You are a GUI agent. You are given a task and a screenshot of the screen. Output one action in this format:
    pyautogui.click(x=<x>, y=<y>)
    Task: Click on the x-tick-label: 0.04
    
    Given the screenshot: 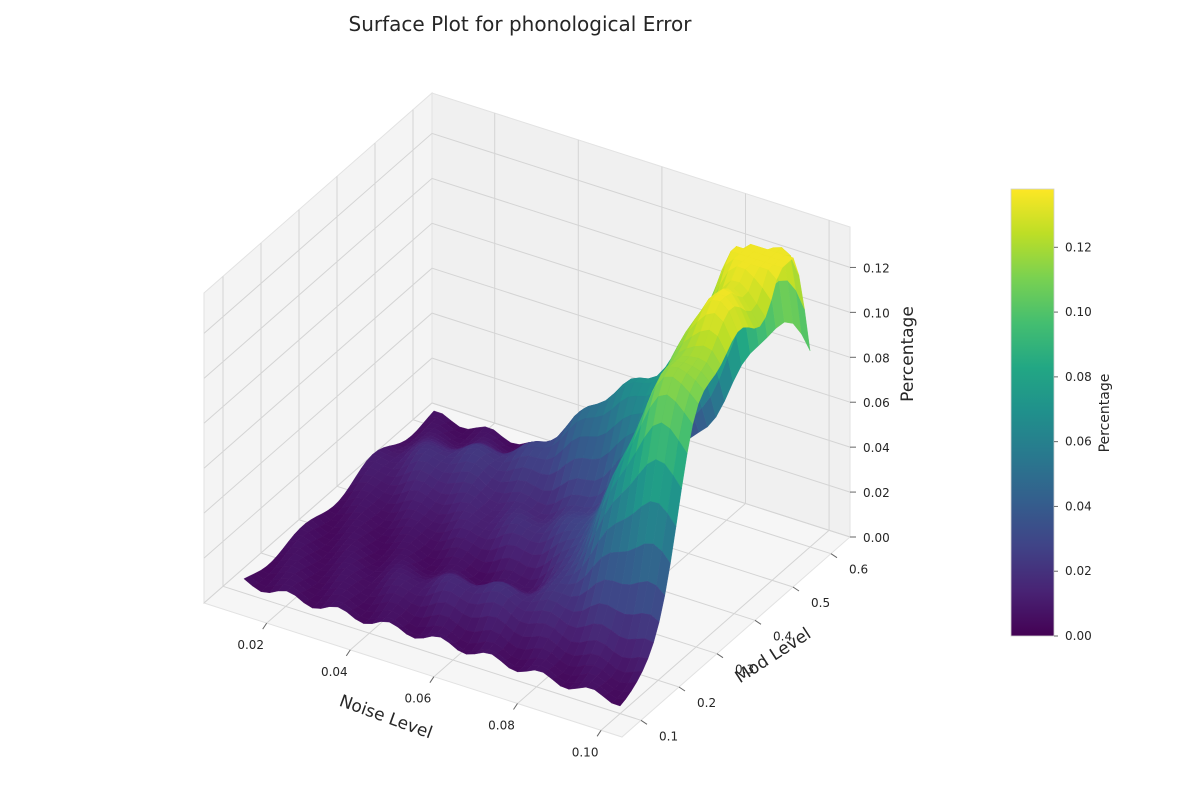 What is the action you would take?
    pyautogui.click(x=334, y=672)
    